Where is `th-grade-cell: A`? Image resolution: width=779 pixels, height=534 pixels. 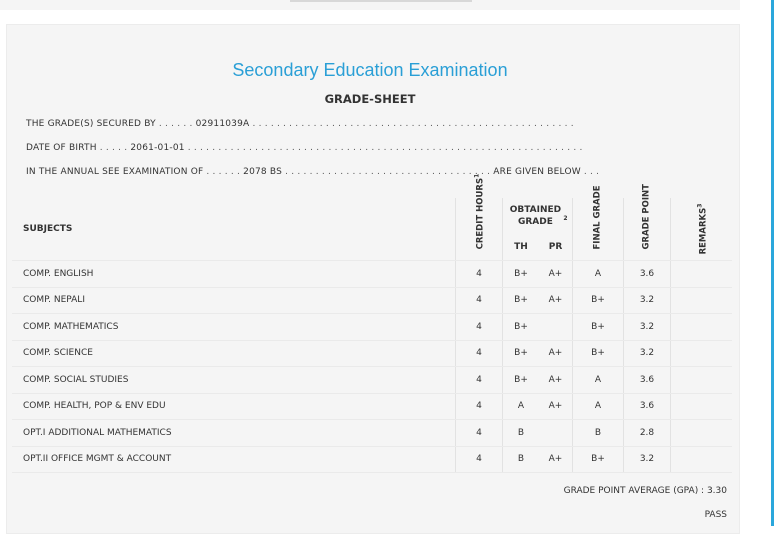 th-grade-cell: A is located at coordinates (520, 406).